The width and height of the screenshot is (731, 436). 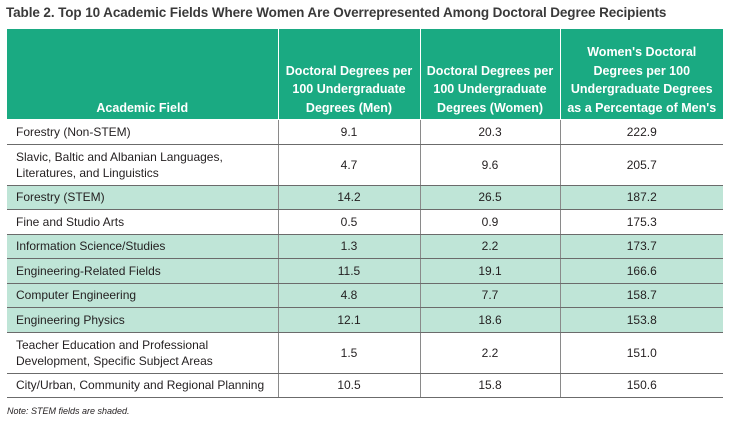 I want to click on men-value-cell: 4.8, so click(x=348, y=295).